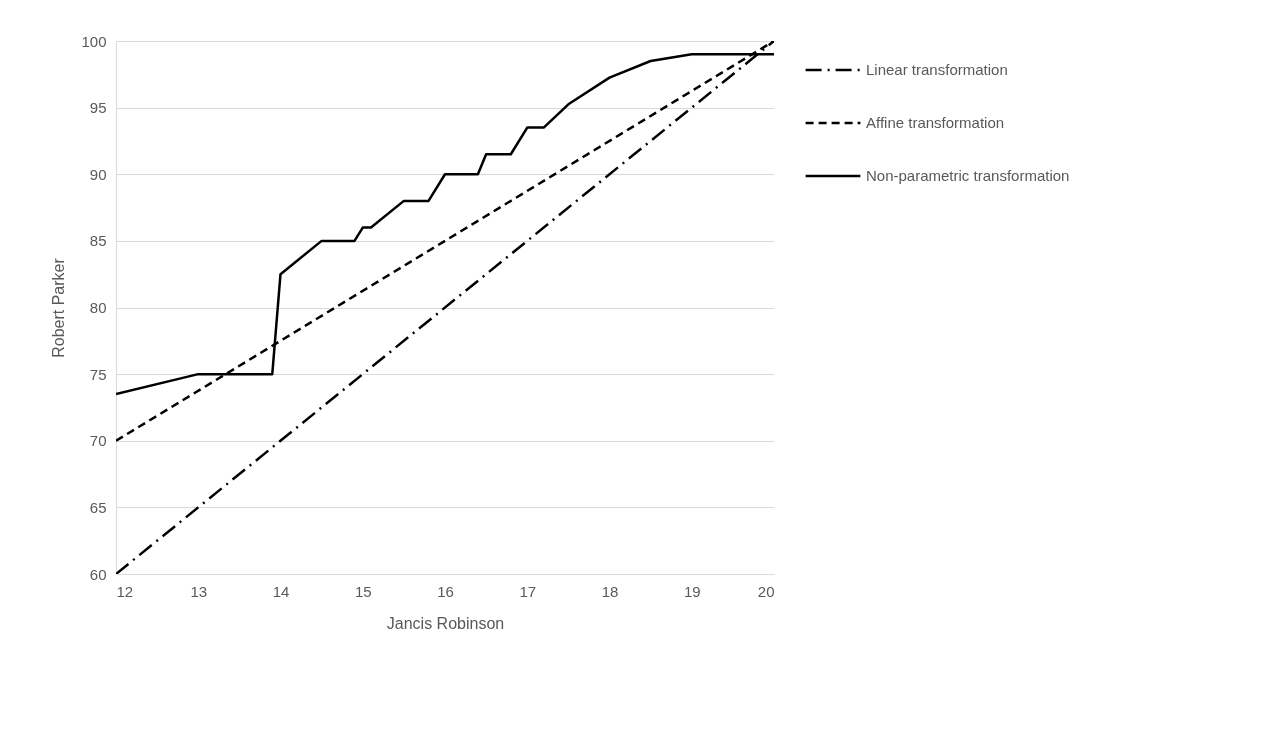 The width and height of the screenshot is (1272, 749). What do you see at coordinates (692, 591) in the screenshot?
I see `x-tick-label: 19` at bounding box center [692, 591].